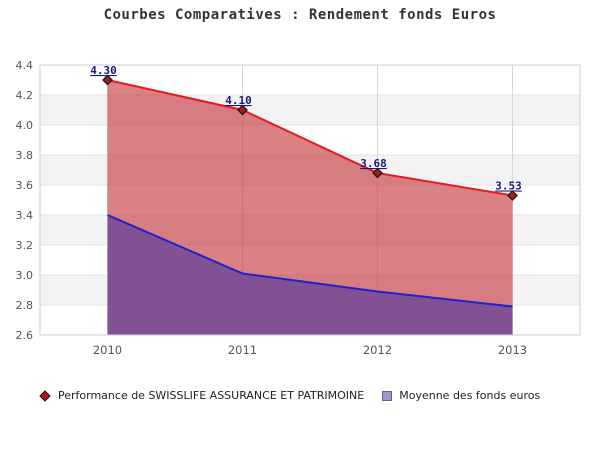 This screenshot has width=600, height=450. What do you see at coordinates (25, 185) in the screenshot?
I see `y-tick-label: 3.6` at bounding box center [25, 185].